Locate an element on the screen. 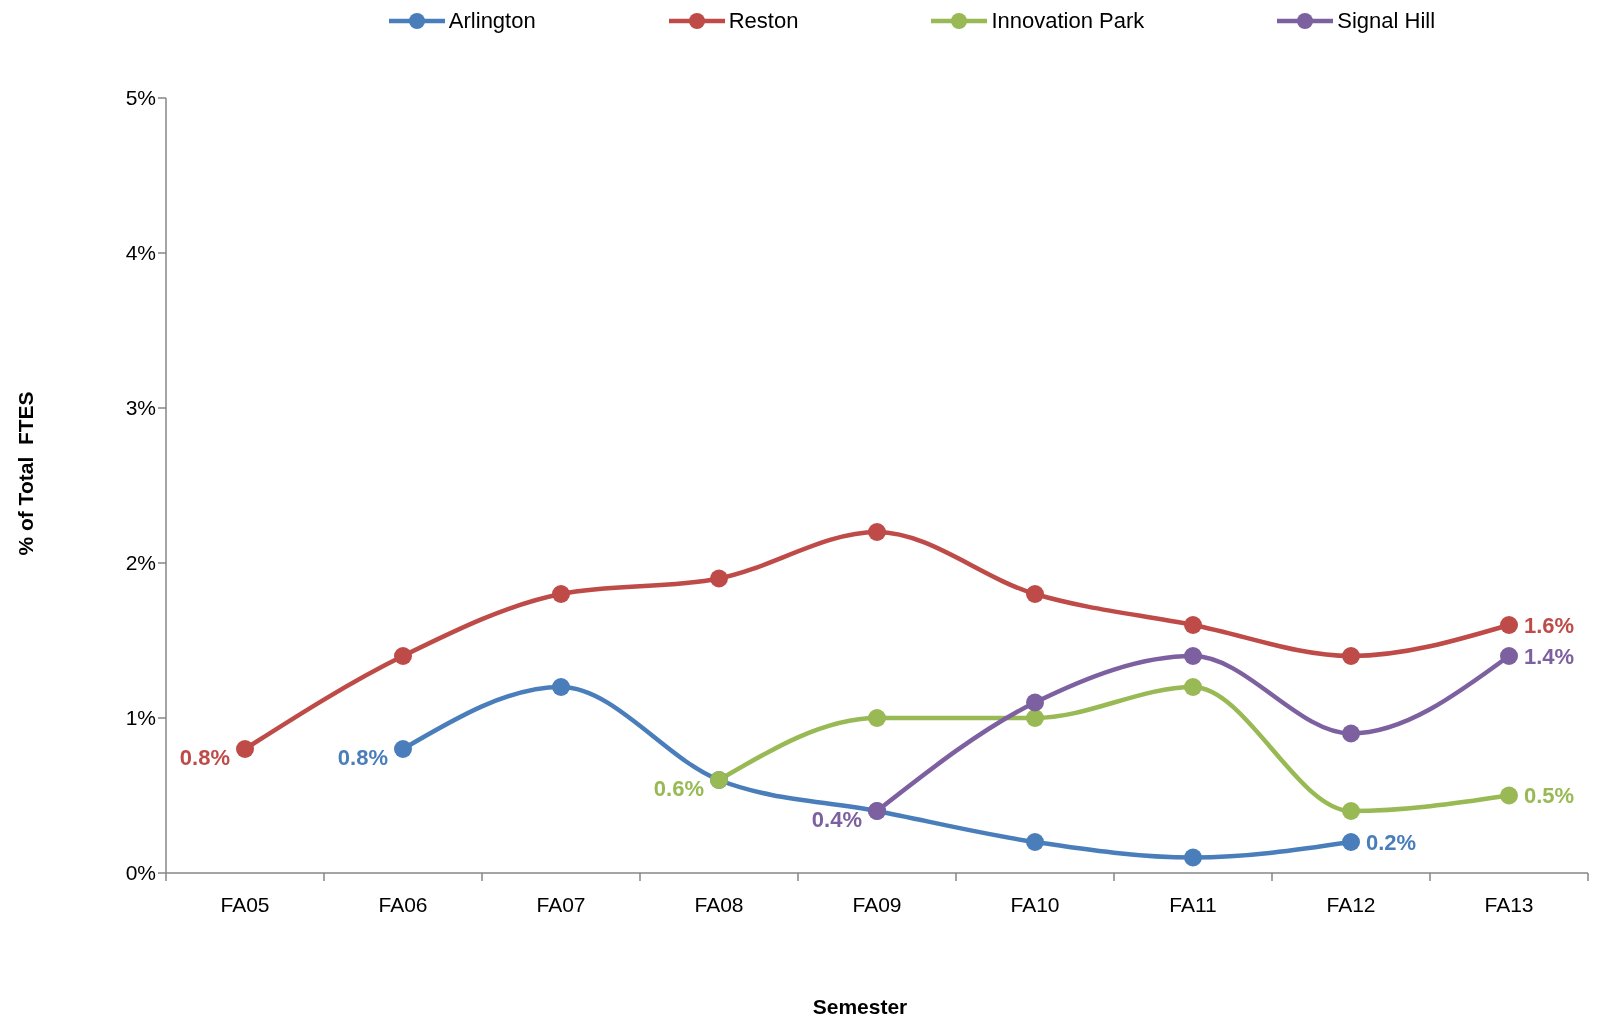 This screenshot has height=1023, width=1606. x-tick-label: FA11 is located at coordinates (1193, 905).